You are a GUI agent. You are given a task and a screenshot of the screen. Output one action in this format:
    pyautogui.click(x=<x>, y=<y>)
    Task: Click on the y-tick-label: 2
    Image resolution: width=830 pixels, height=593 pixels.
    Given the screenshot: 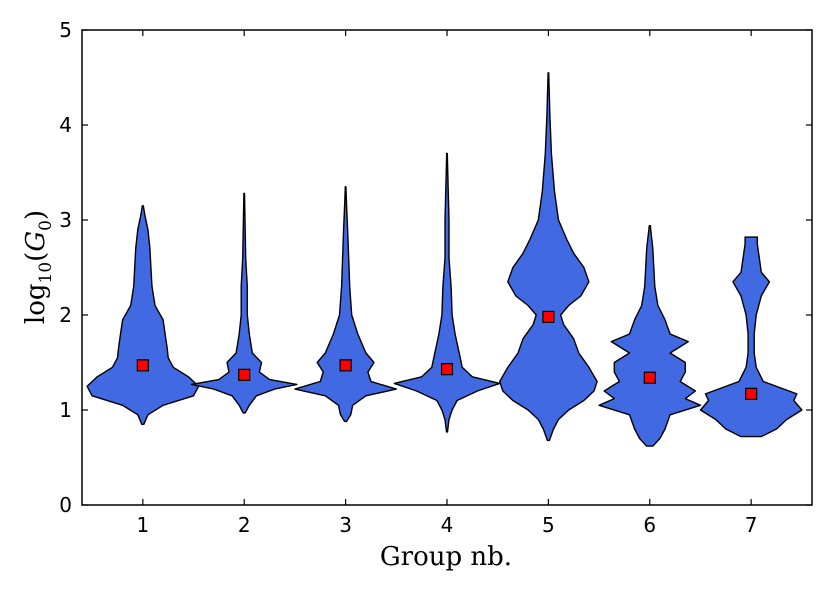 What is the action you would take?
    pyautogui.click(x=65, y=315)
    